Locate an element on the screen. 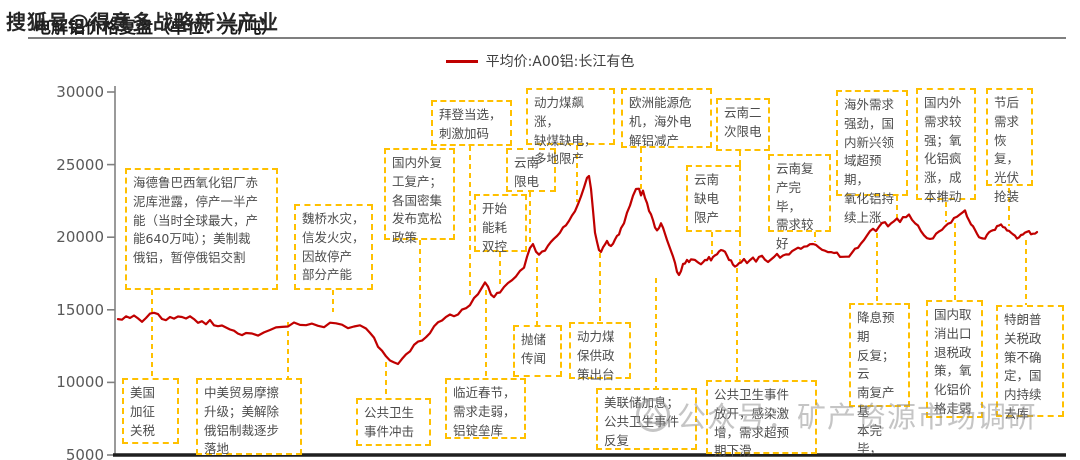  annotation-export-rebate-cancel: 国内取 消出口 退税政 策，氧 化铝价 格走弱 is located at coordinates (954, 359).